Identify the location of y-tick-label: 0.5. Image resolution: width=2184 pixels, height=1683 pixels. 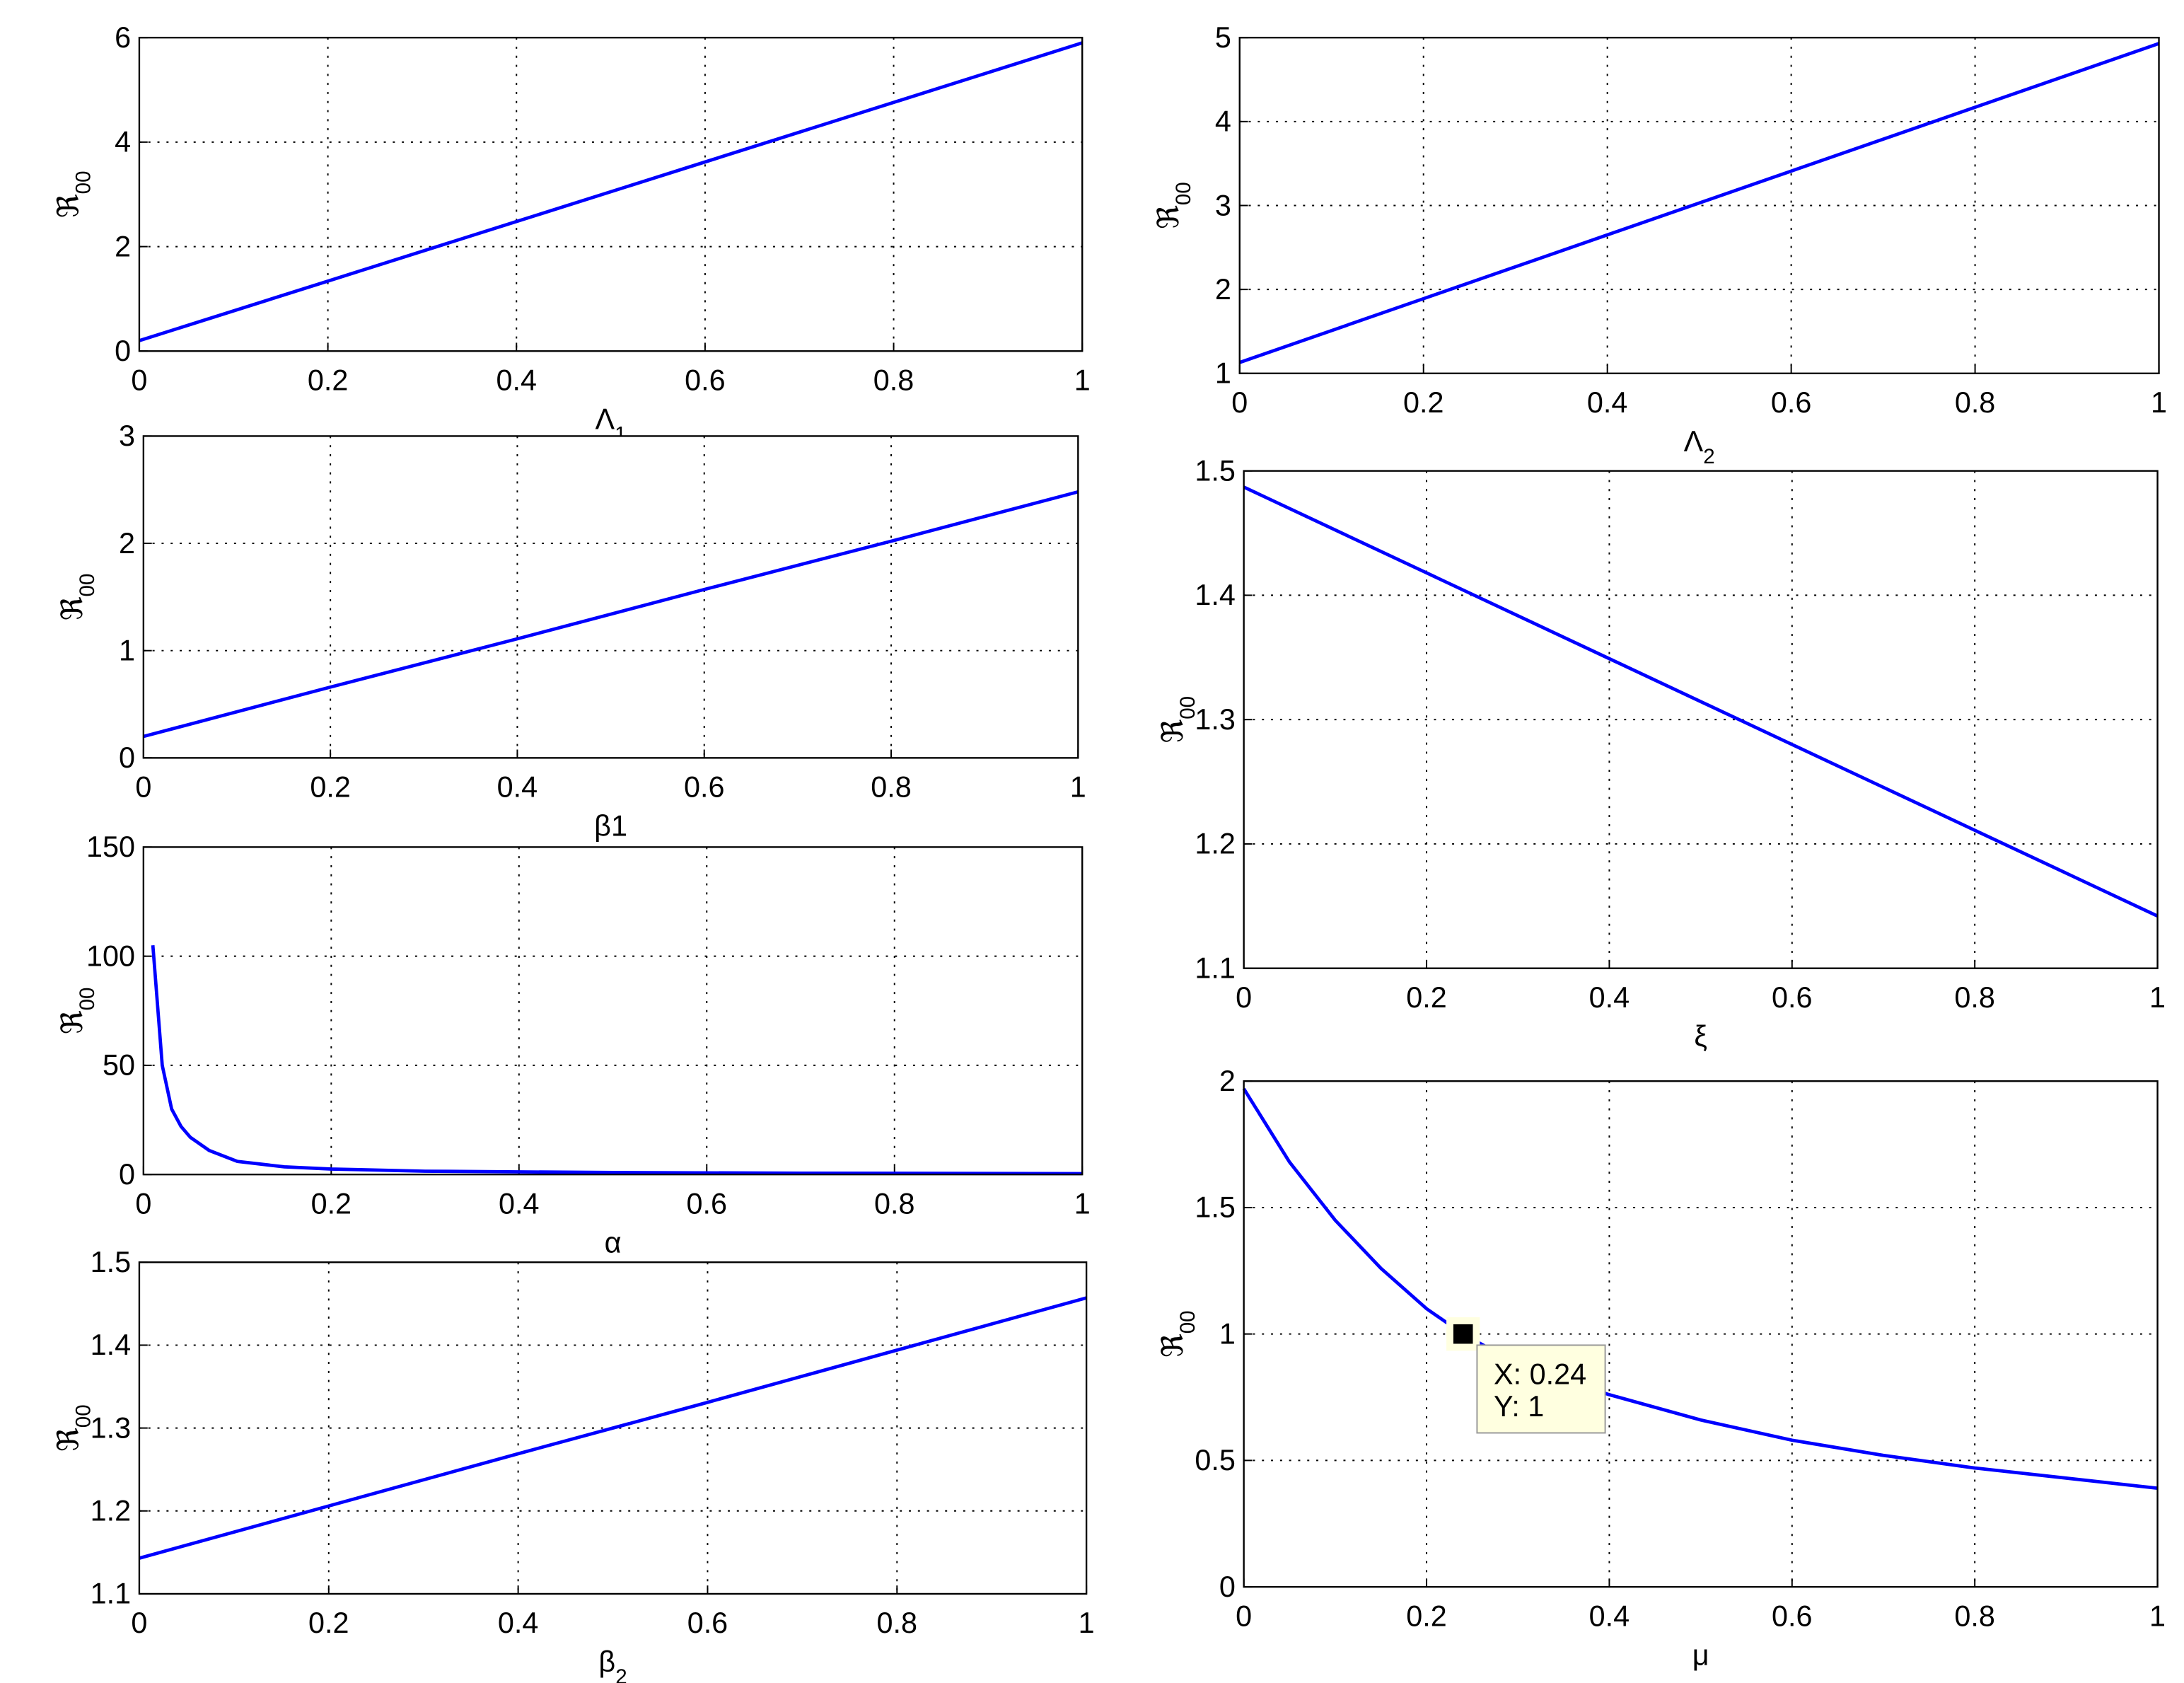
(1215, 1460).